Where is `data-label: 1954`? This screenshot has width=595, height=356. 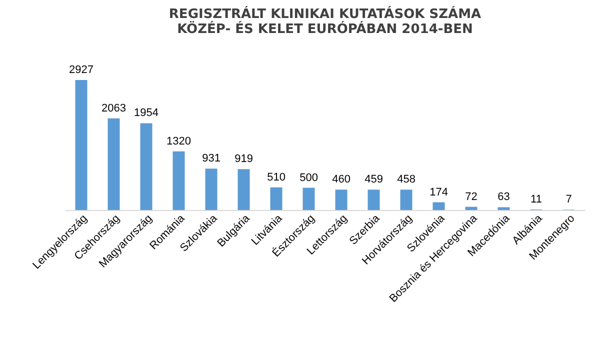 data-label: 1954 is located at coordinates (146, 113).